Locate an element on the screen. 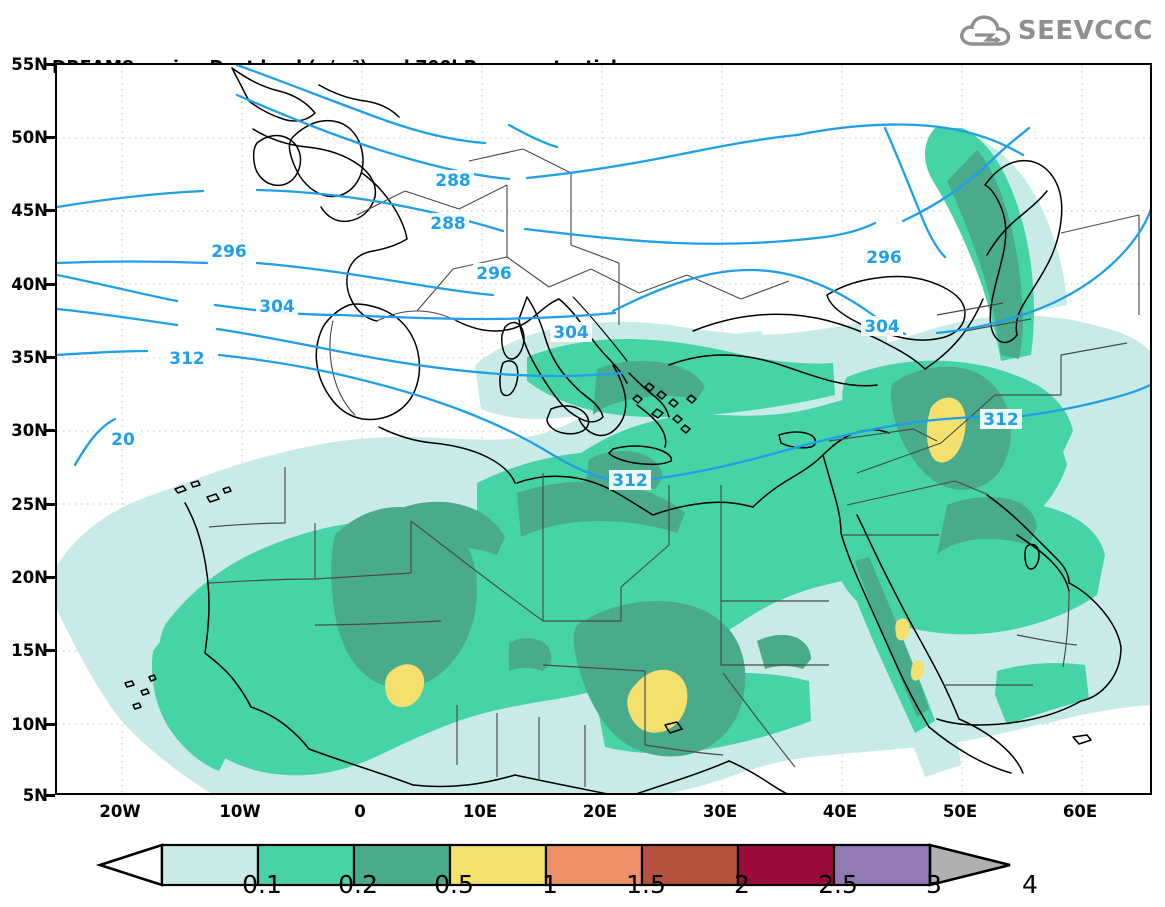 Image resolution: width=1165 pixels, height=907 pixels. ytick-10N: 10N is located at coordinates (29, 724).